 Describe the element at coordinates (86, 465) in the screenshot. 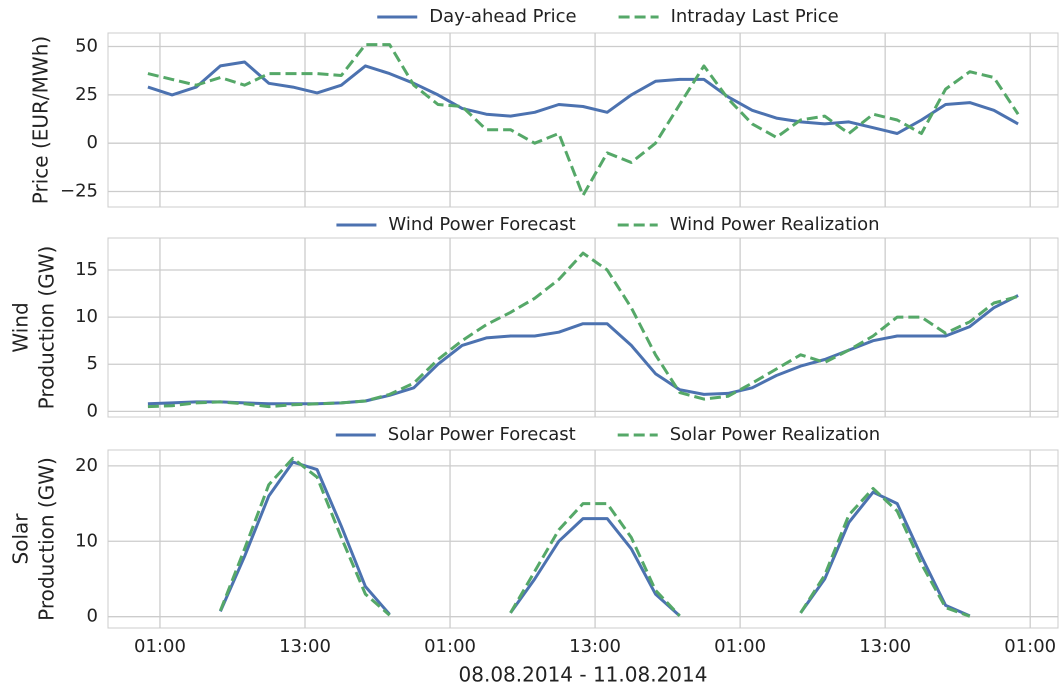

I see `y-tick-label: 20` at that location.